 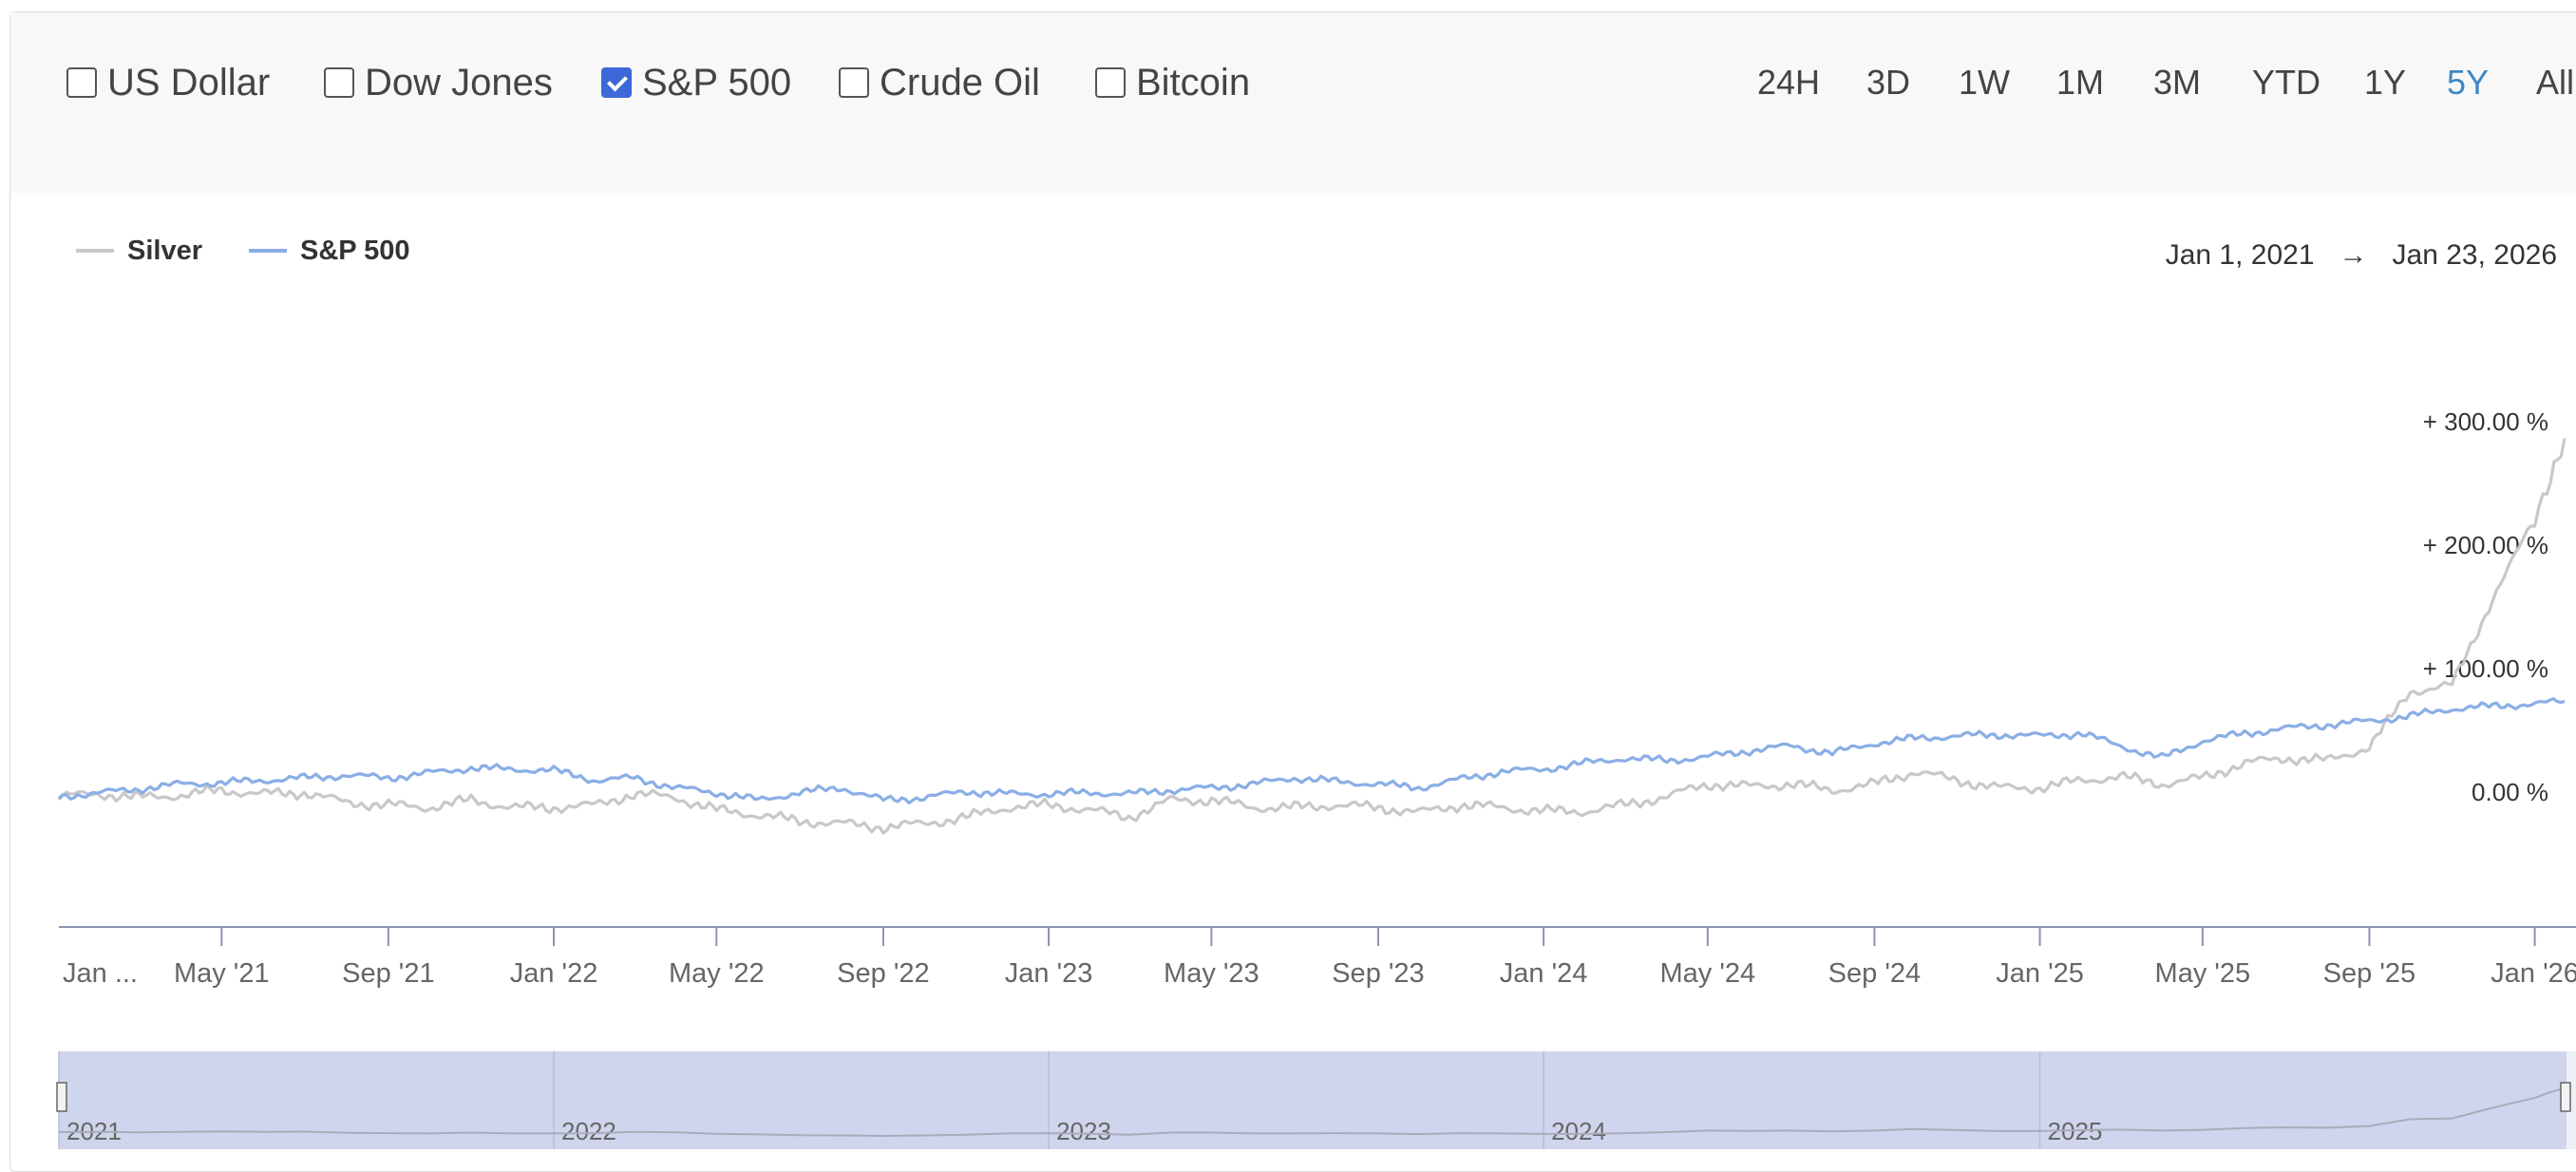 I want to click on compare-sp500-checkbox: S&P 500, so click(x=696, y=82).